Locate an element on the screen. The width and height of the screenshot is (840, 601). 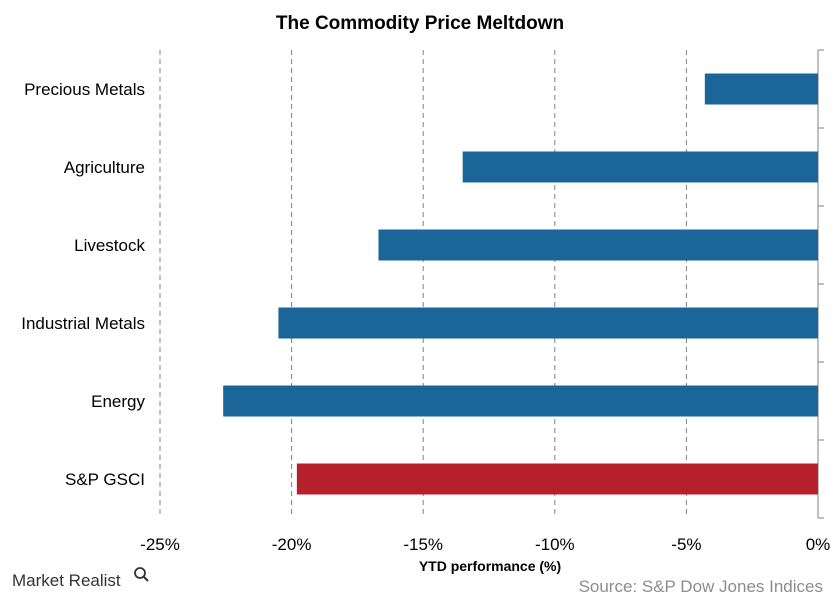
category-label: S&P GSCI is located at coordinates (105, 479).